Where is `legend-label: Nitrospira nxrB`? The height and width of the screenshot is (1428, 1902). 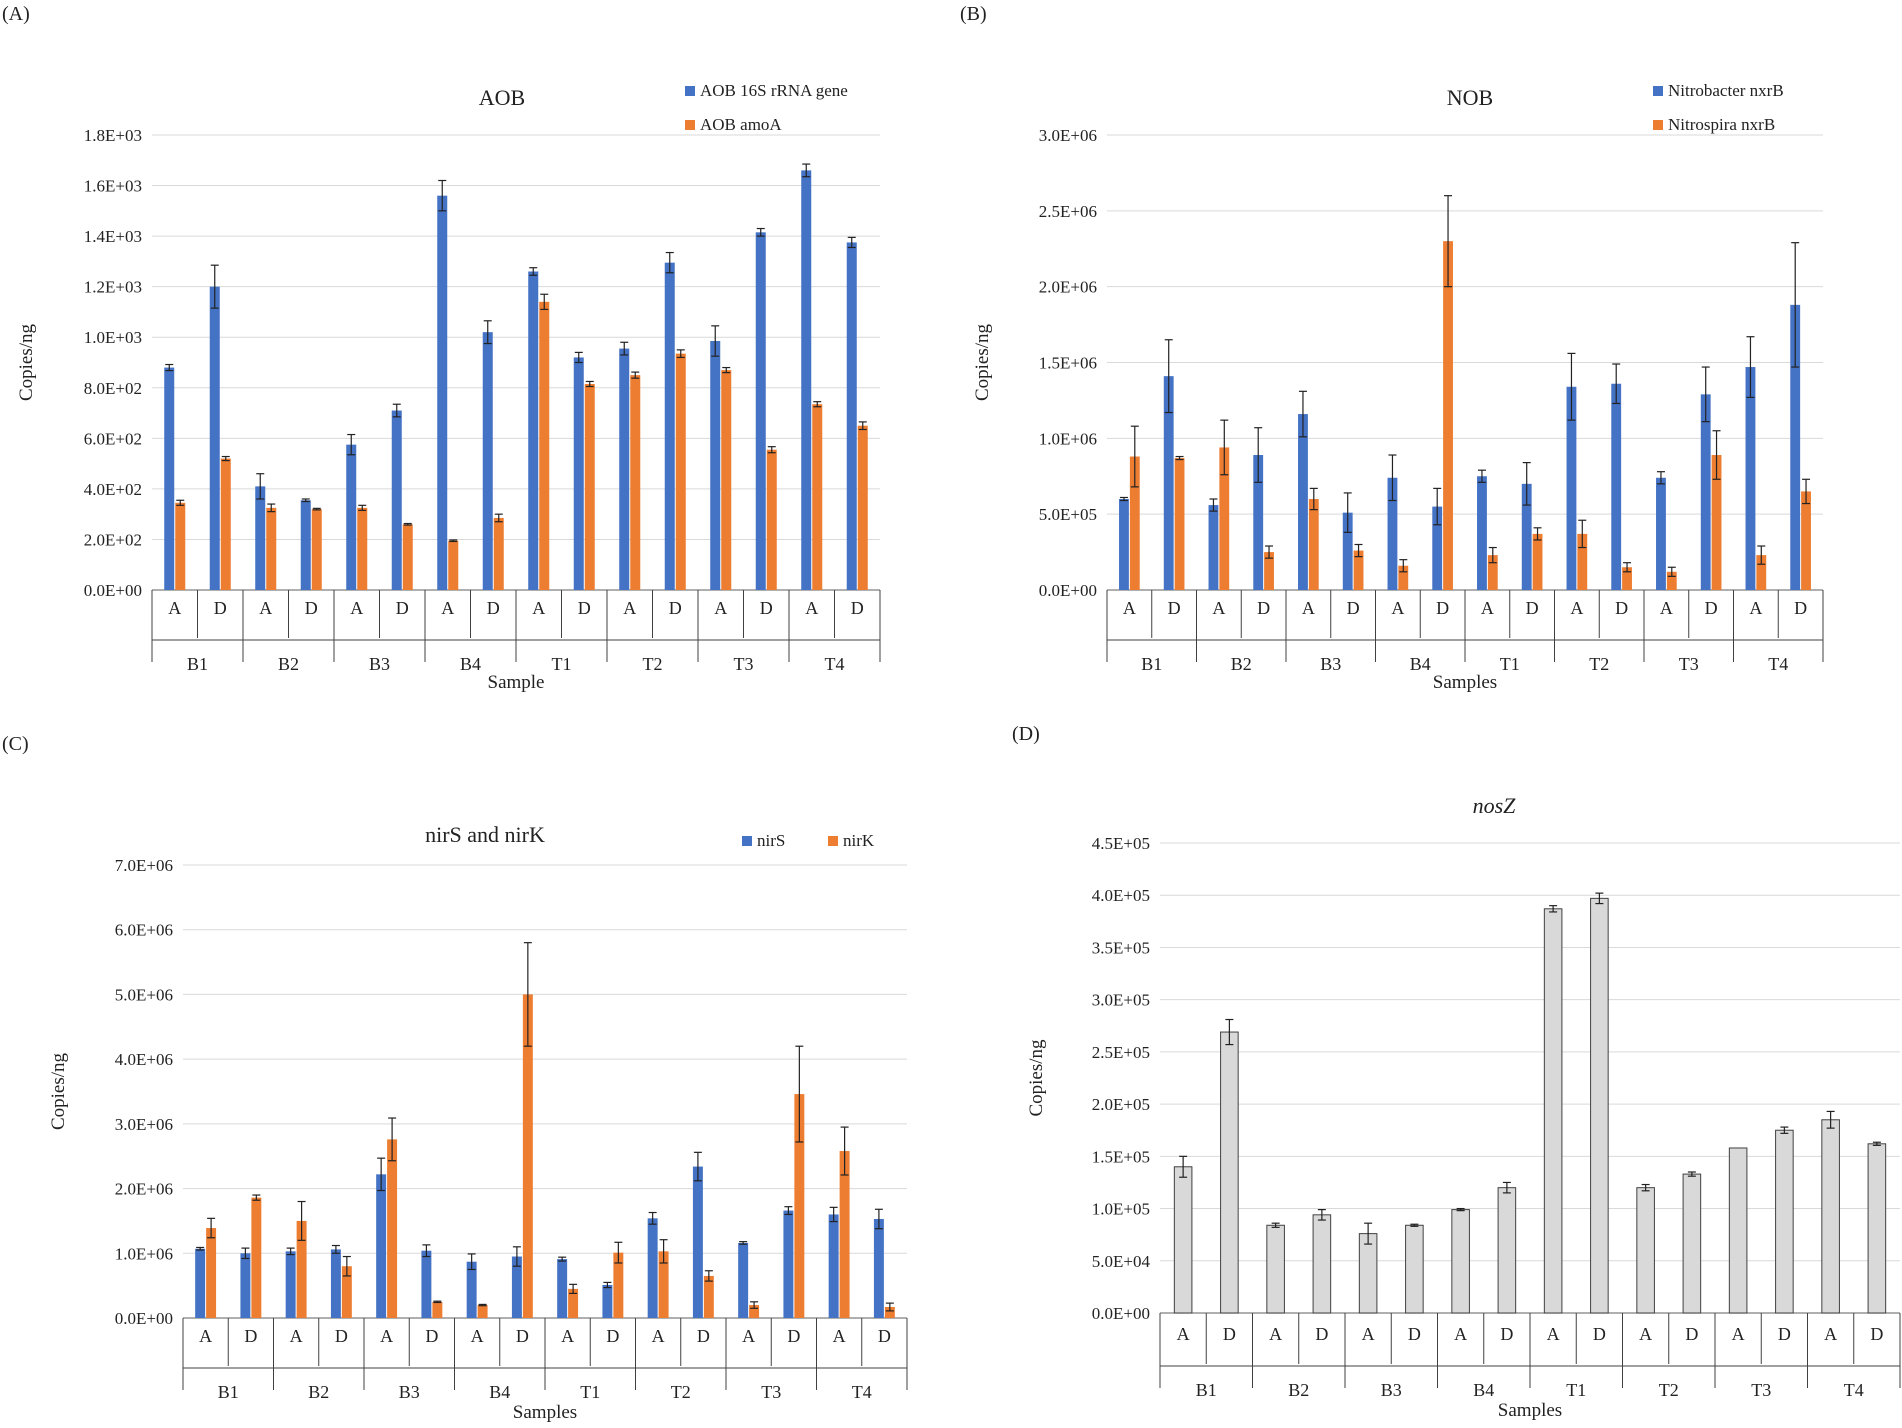
legend-label: Nitrospira nxrB is located at coordinates (1721, 124).